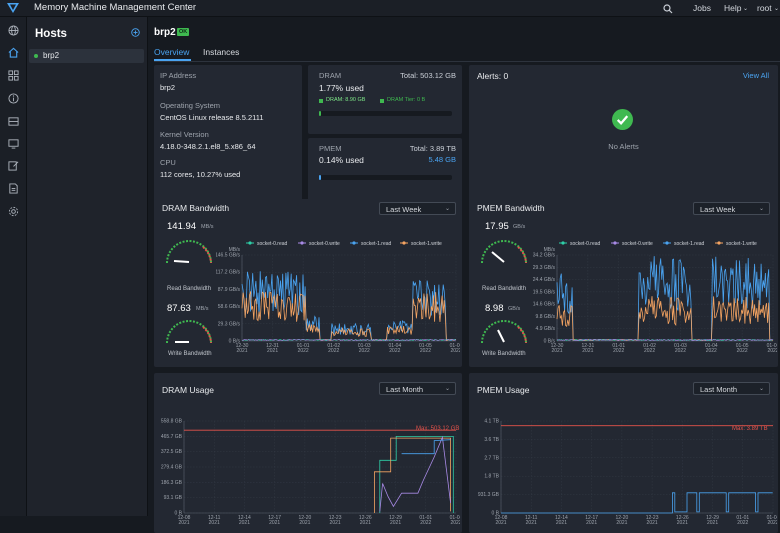 This screenshot has height=533, width=780. Describe the element at coordinates (13, 8) in the screenshot. I see `logo-icon` at that location.